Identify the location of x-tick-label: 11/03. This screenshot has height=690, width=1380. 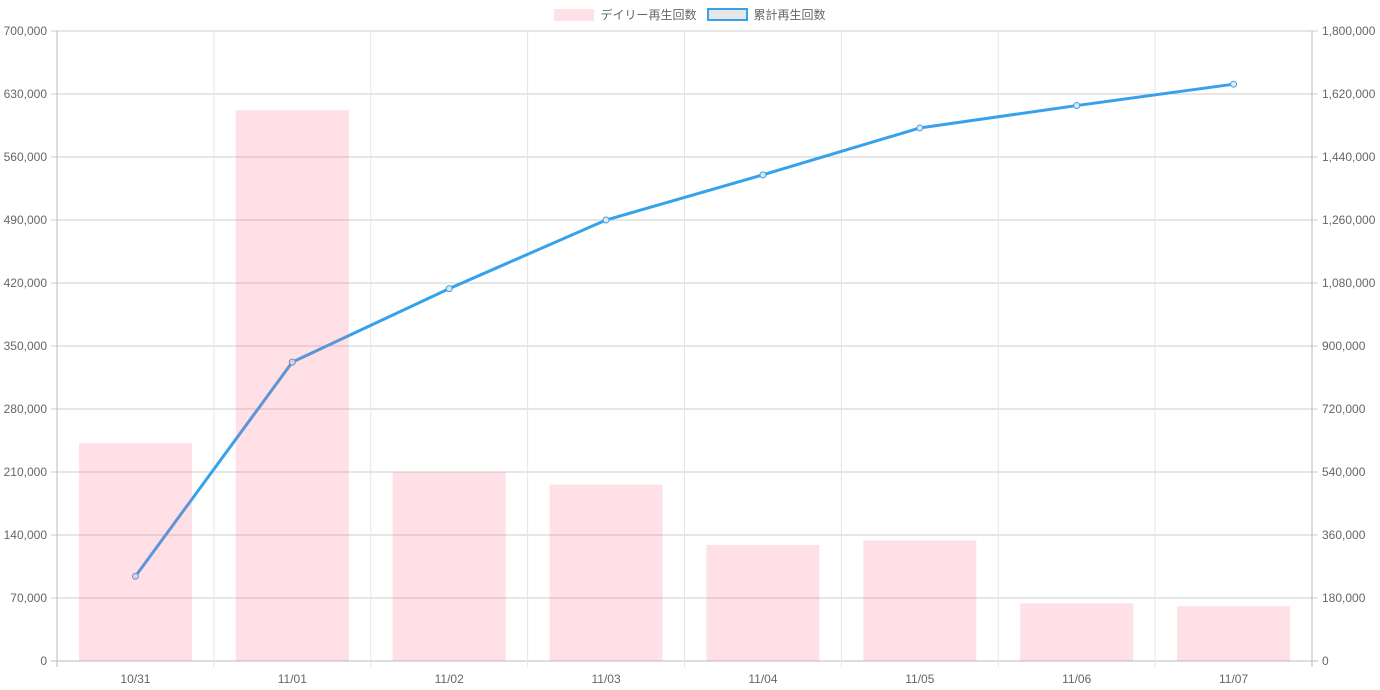
(605, 679).